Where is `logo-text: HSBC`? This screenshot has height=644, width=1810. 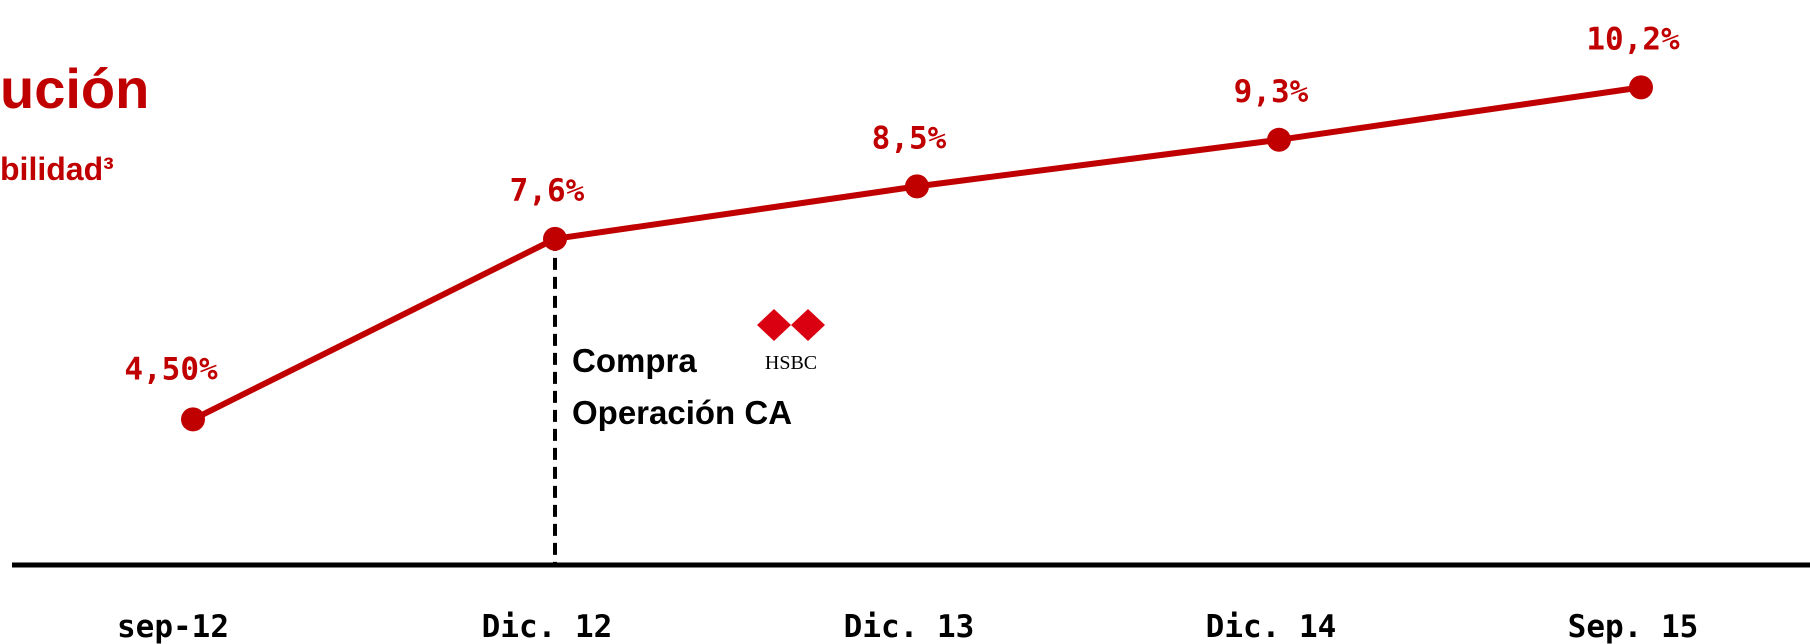
logo-text: HSBC is located at coordinates (791, 363).